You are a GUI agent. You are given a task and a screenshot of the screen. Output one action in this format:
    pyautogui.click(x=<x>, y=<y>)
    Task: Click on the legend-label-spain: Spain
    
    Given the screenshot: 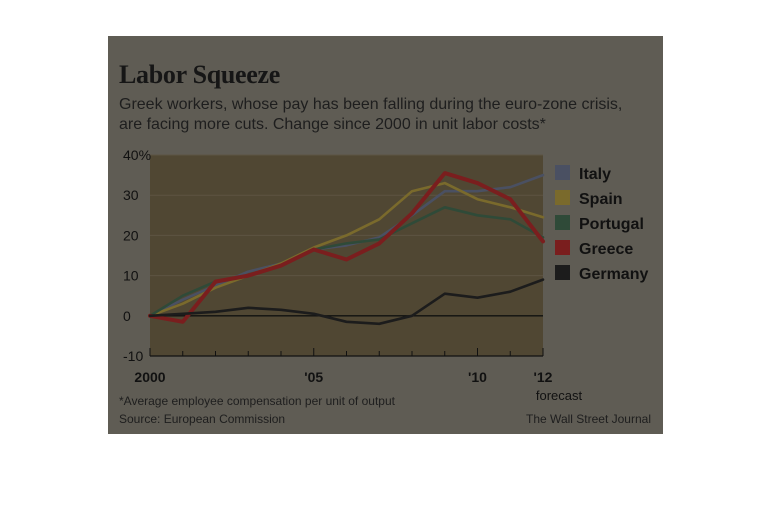 What is the action you would take?
    pyautogui.click(x=601, y=199)
    